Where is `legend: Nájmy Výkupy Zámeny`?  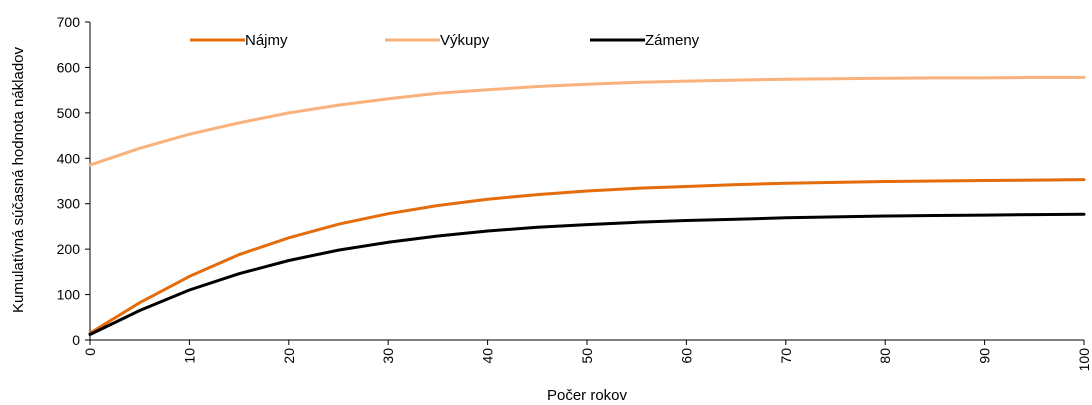 legend: Nájmy Výkupy Zámeny is located at coordinates (445, 40).